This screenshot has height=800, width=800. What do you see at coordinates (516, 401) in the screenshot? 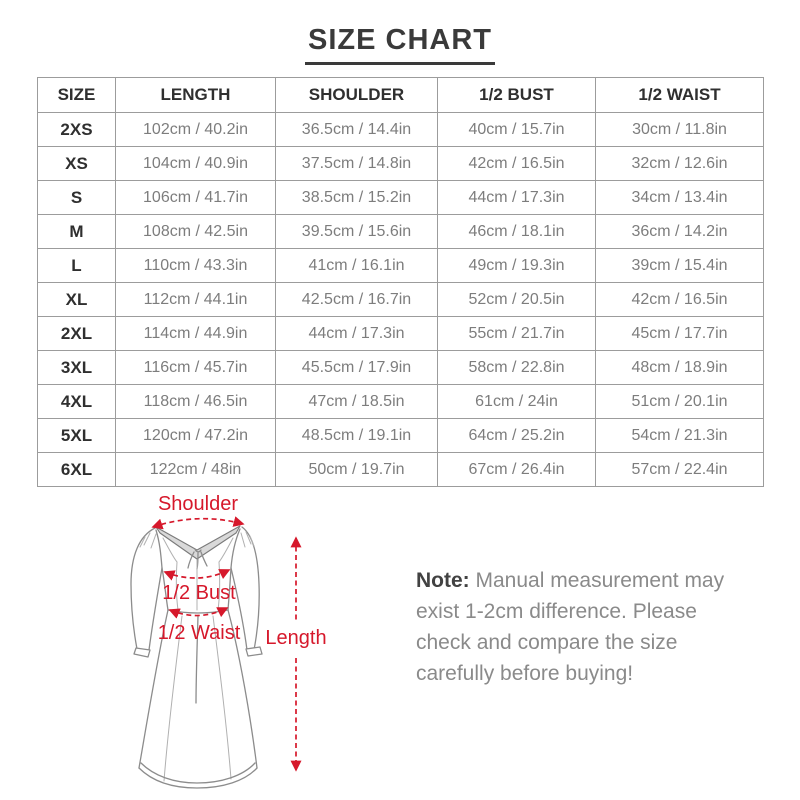
I see `bust-cell: 61cm / 24in` at bounding box center [516, 401].